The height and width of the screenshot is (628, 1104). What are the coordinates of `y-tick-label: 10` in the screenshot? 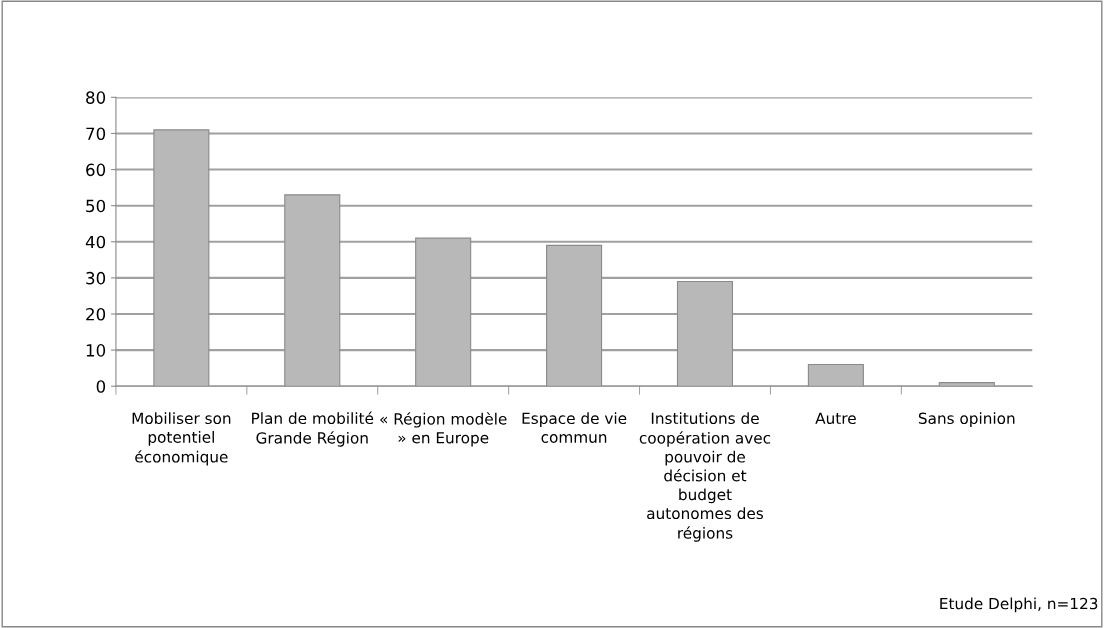 It's located at (96, 350).